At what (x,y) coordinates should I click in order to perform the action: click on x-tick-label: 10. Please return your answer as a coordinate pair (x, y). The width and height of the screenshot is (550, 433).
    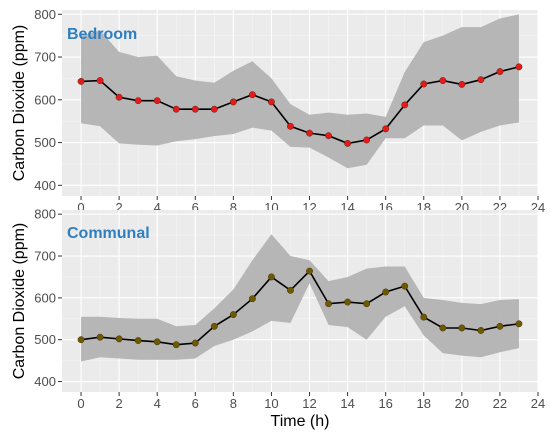
    Looking at the image, I should click on (271, 403).